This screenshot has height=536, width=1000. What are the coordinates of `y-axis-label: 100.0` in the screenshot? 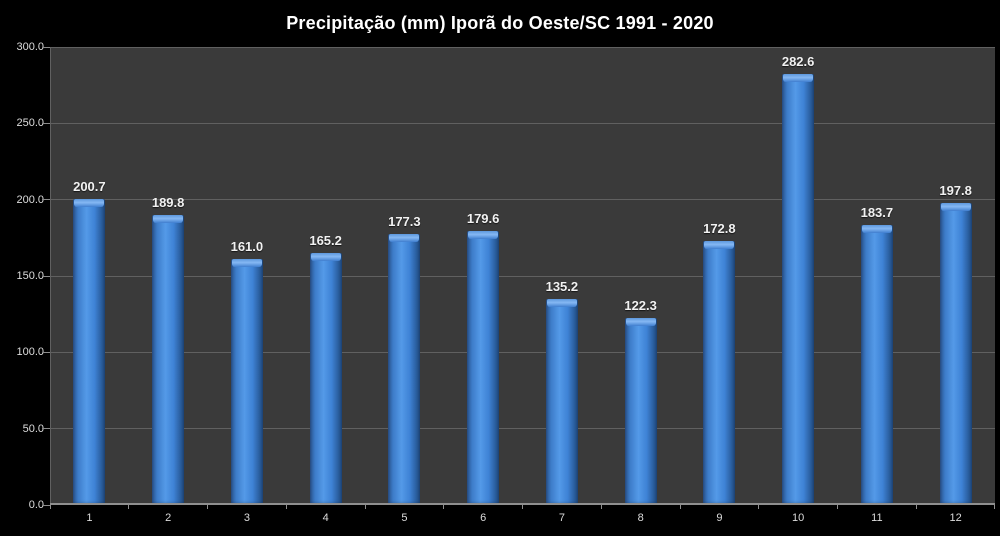 It's located at (30, 352).